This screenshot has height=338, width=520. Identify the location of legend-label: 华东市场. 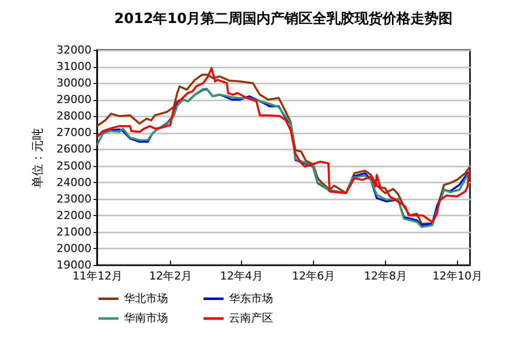
(251, 298).